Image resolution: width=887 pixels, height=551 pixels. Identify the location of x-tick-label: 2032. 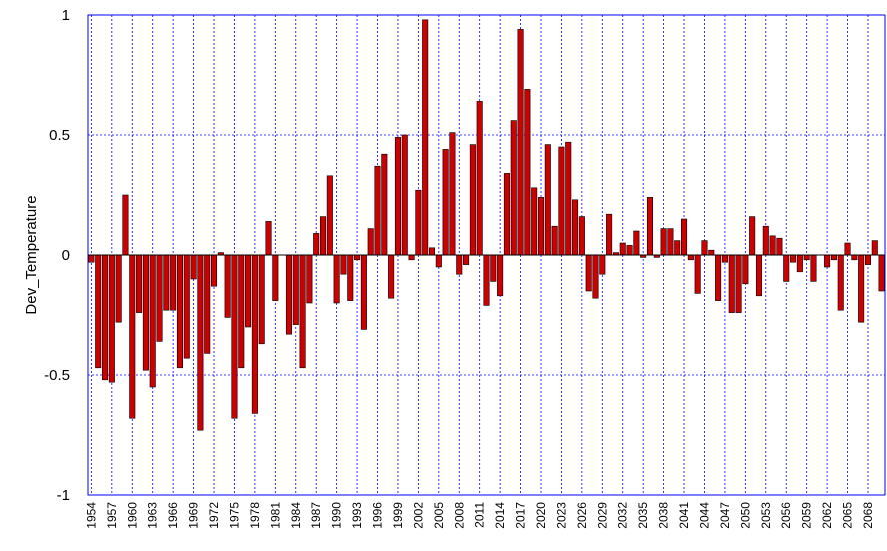
(623, 515).